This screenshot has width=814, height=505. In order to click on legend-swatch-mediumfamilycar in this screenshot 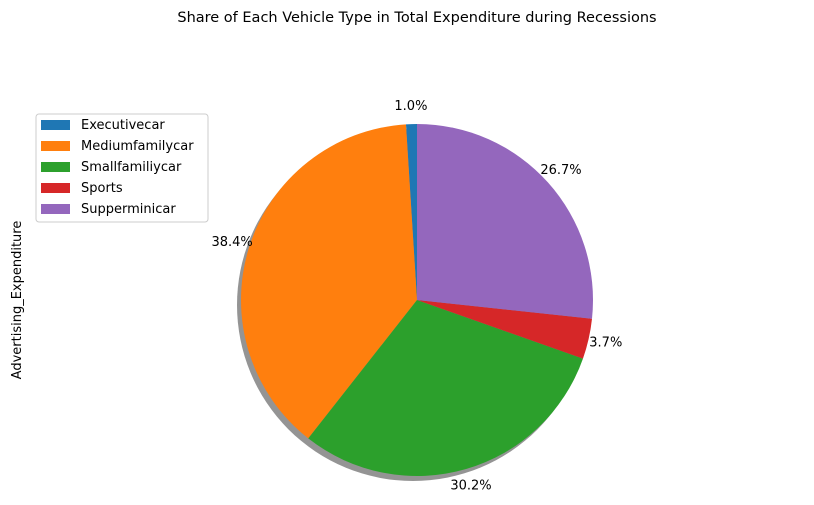, I will do `click(55, 146)`.